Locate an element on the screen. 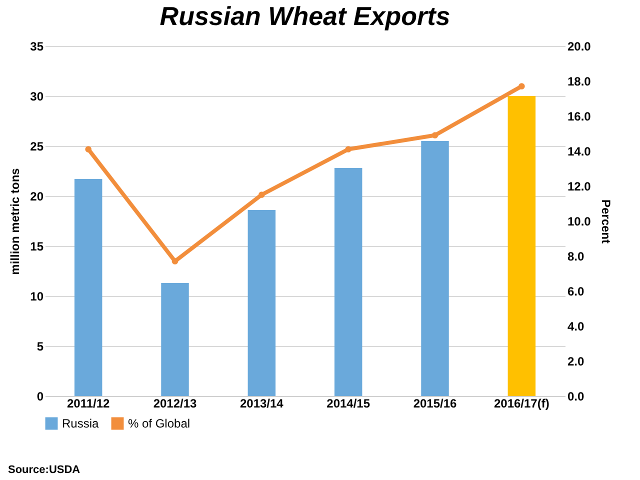 This screenshot has height=480, width=640. x-tick-label: 2016/17(f) is located at coordinates (522, 403).